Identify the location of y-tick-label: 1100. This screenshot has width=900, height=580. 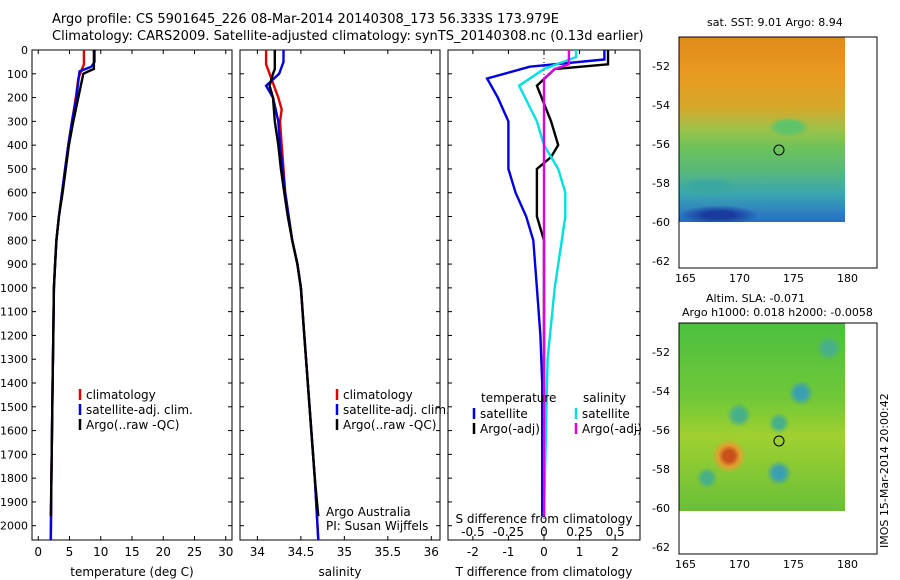
(14, 312).